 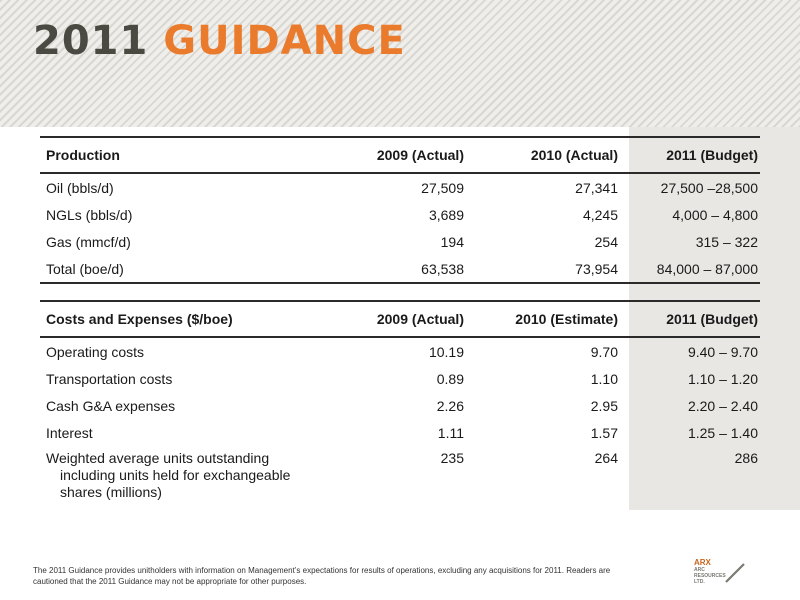 I want to click on costs-header-label: Costs and Expenses ($/boe), so click(x=195, y=319).